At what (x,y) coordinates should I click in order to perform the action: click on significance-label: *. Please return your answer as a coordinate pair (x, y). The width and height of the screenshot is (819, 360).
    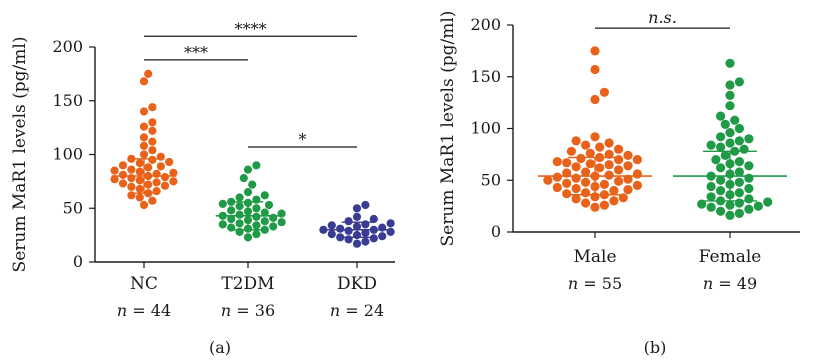
    Looking at the image, I should click on (303, 139).